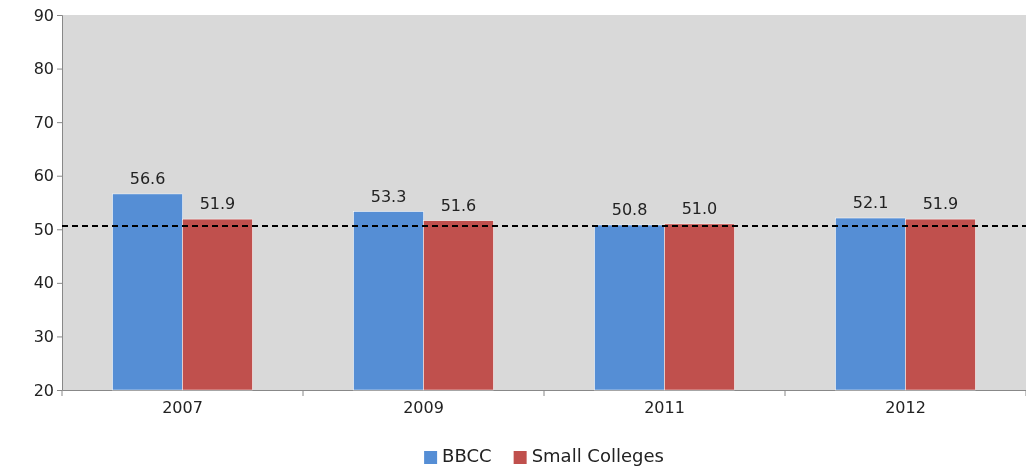  I want to click on data-label: 51.0, so click(699, 208).